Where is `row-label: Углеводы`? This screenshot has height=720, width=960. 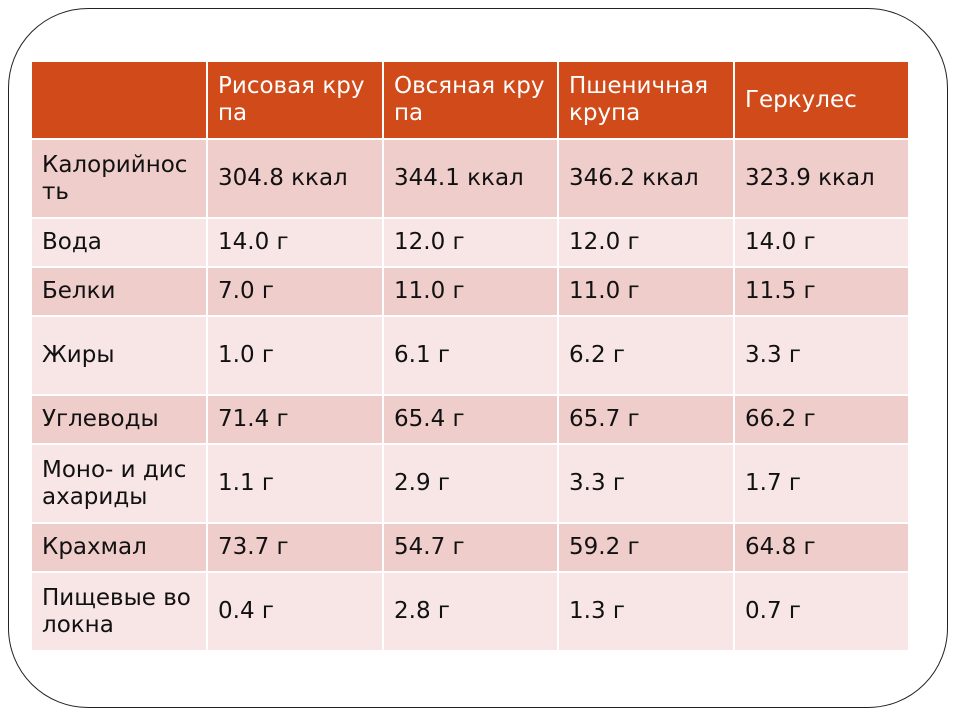
row-label: Углеводы is located at coordinates (119, 419).